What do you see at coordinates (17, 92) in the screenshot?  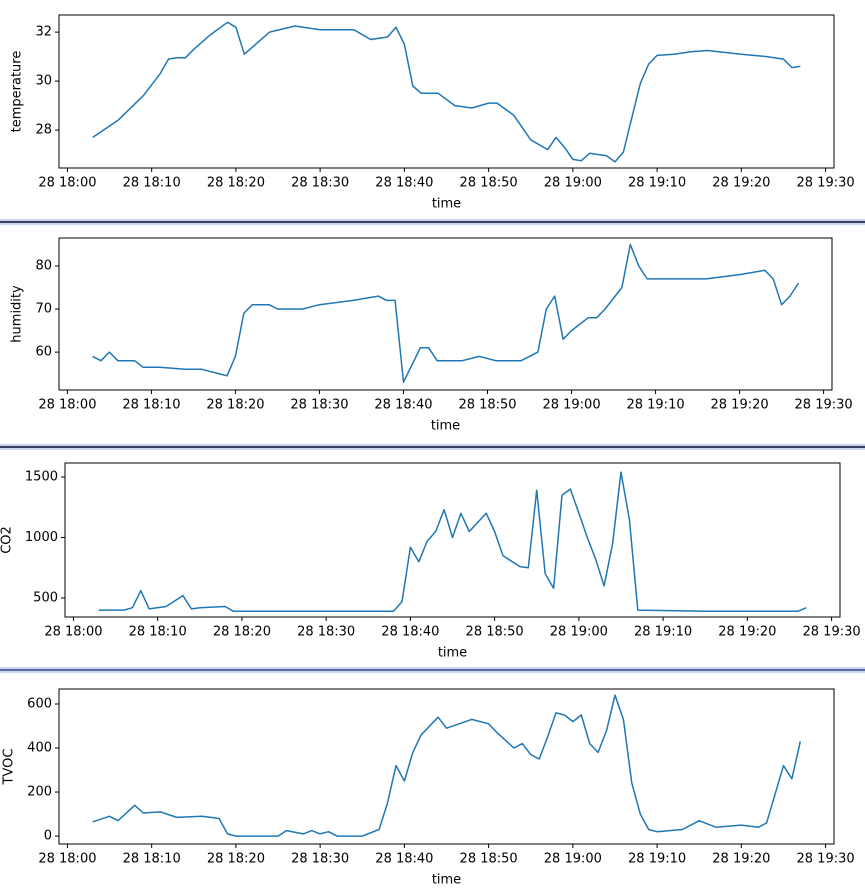 I see `y-axis-label: temperature` at bounding box center [17, 92].